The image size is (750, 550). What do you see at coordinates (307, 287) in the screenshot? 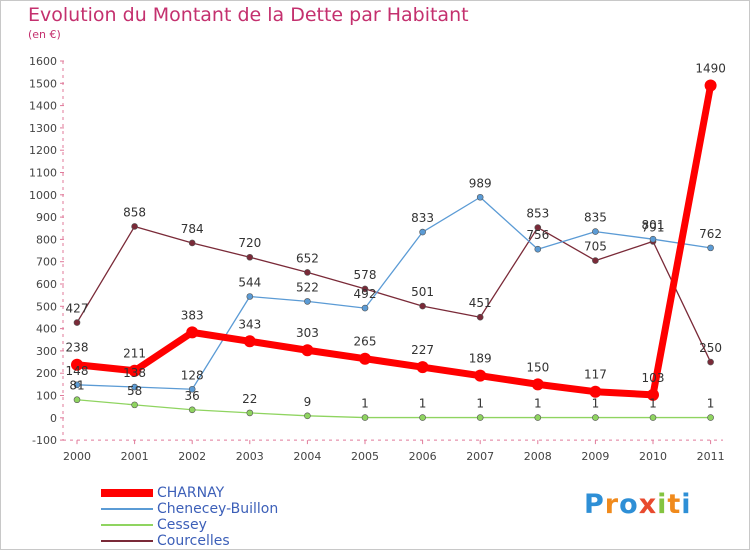
I see `data-label-chenecey-buillon: 522` at bounding box center [307, 287].